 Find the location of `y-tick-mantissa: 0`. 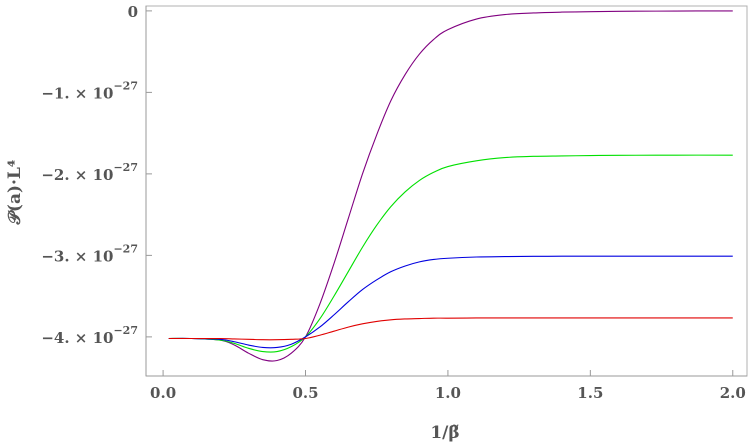

y-tick-mantissa: 0 is located at coordinates (133, 12).